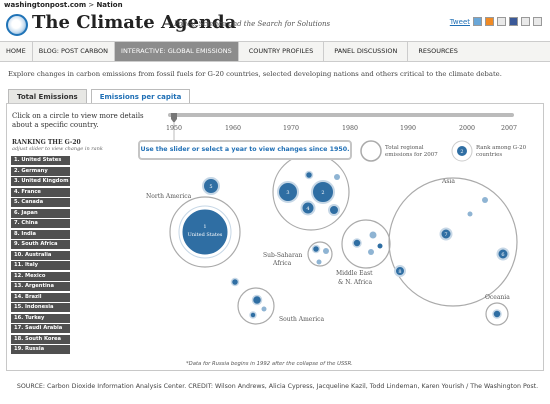  What do you see at coordinates (74, 51) in the screenshot?
I see `nav-blog: BLOG: POST CARBON` at bounding box center [74, 51].